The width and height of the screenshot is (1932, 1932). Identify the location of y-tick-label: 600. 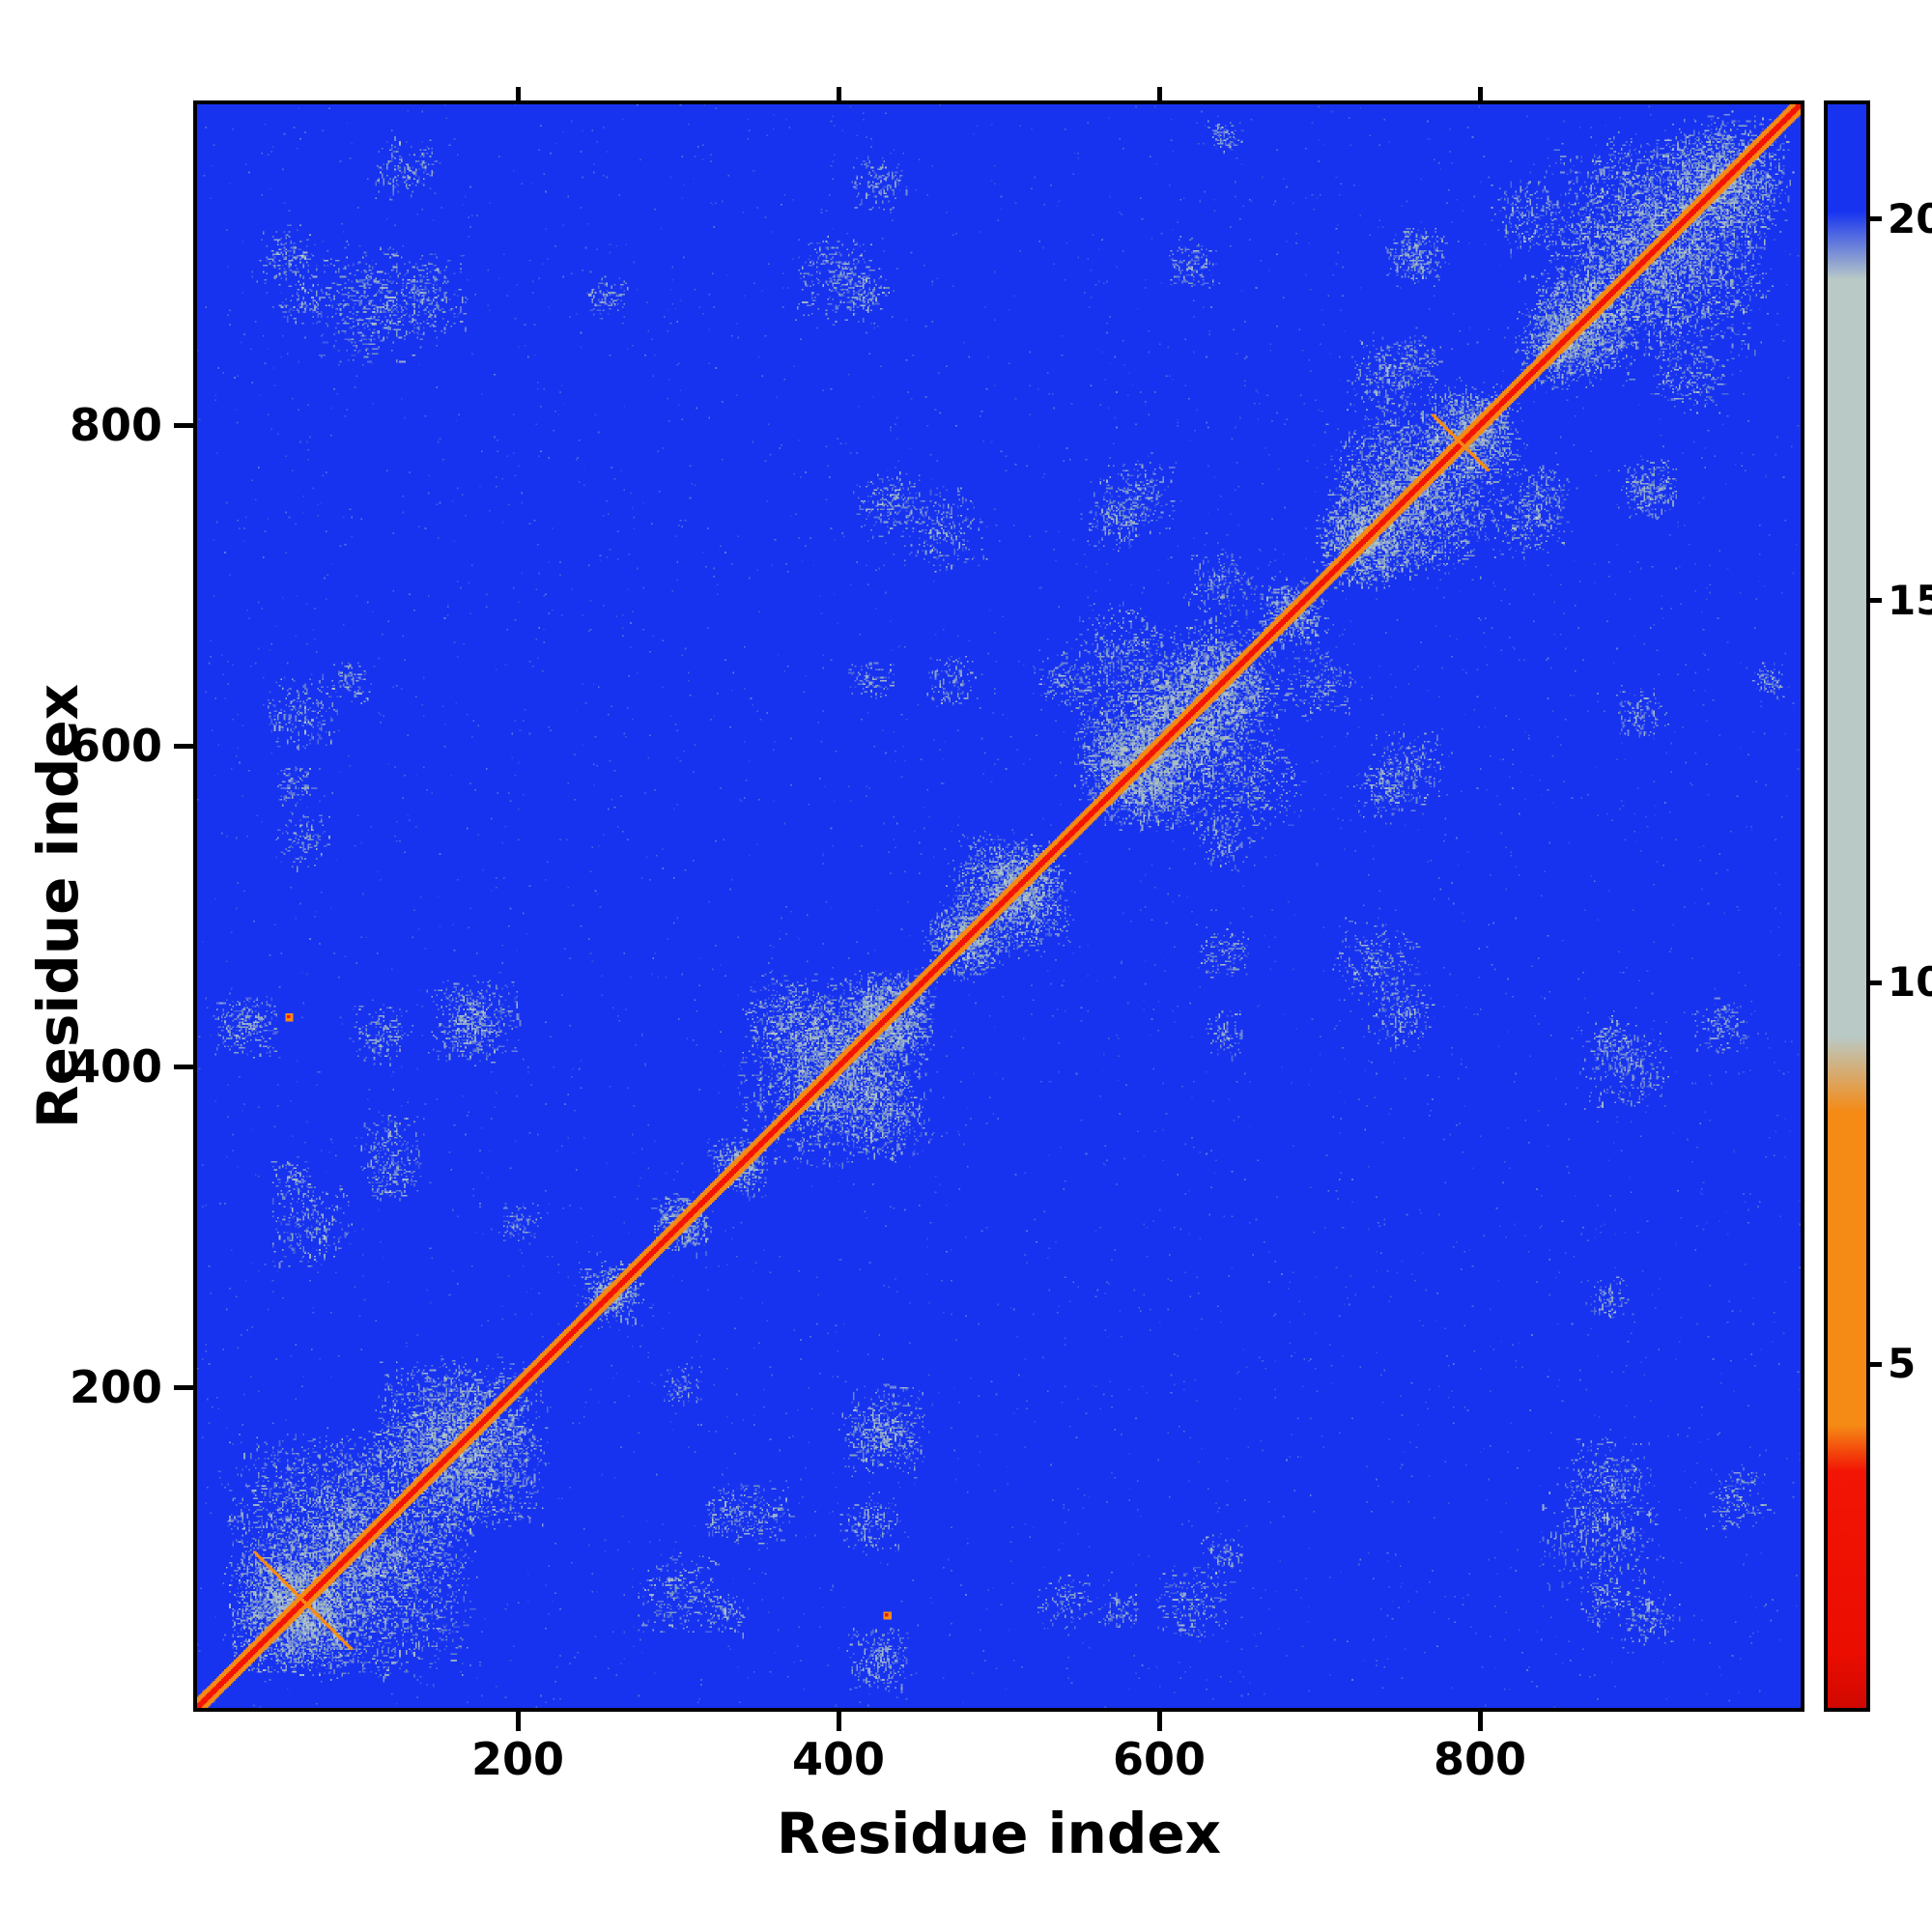
(115, 746).